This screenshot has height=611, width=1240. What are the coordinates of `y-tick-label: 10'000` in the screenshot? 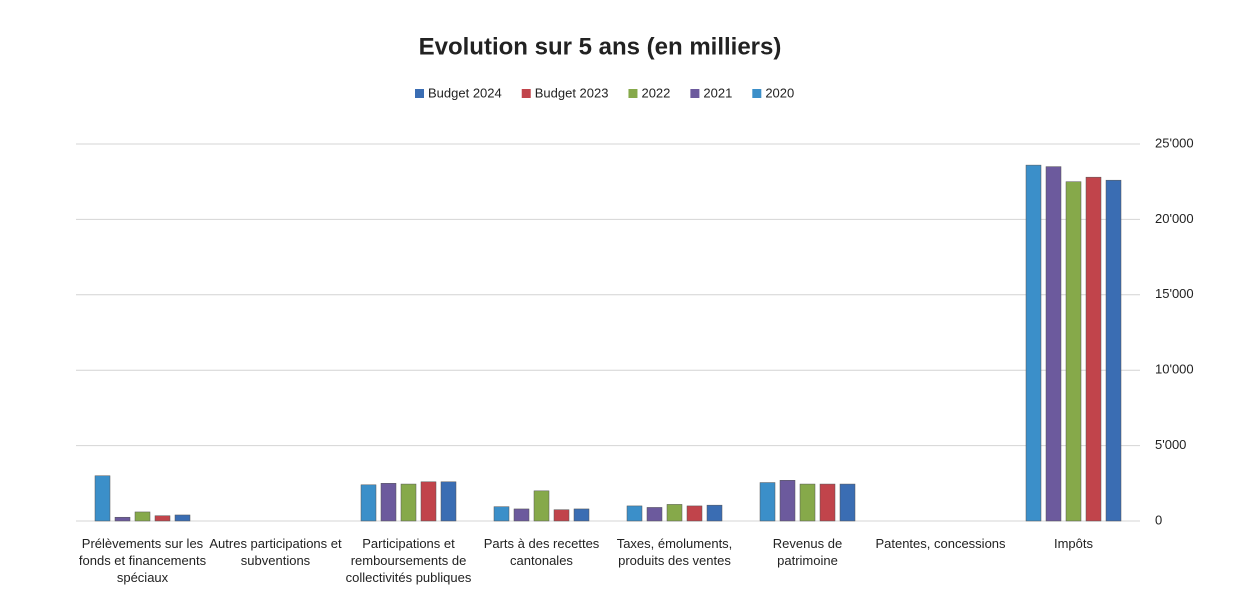 It's located at (1174, 369).